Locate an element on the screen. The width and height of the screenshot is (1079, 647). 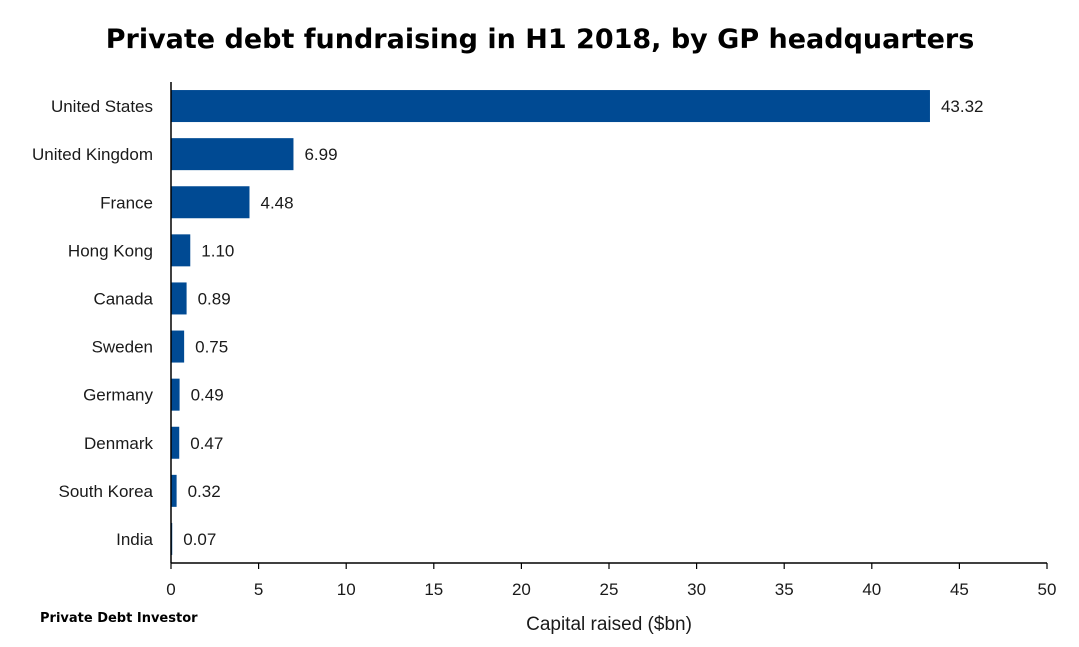
x-tick-label: 25 is located at coordinates (609, 589).